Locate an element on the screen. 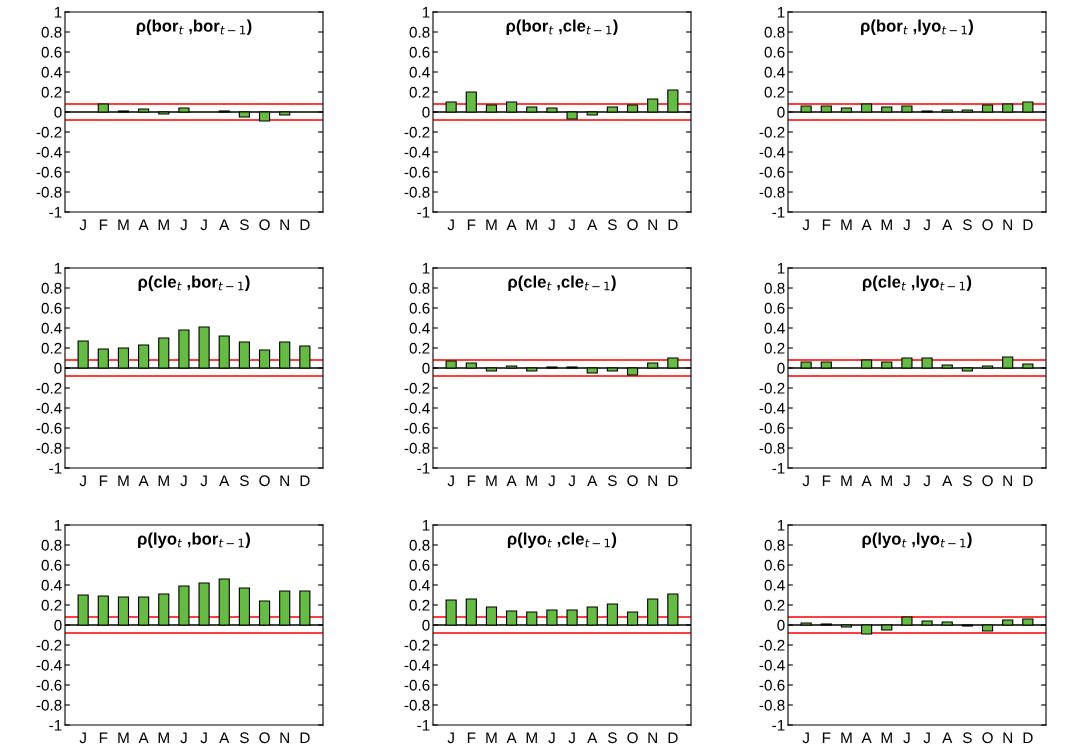 This screenshot has height=751, width=1077. chart-title: ρ(lyo$_{t}$ ,cle$_{t−1}$) is located at coordinates (562, 540).